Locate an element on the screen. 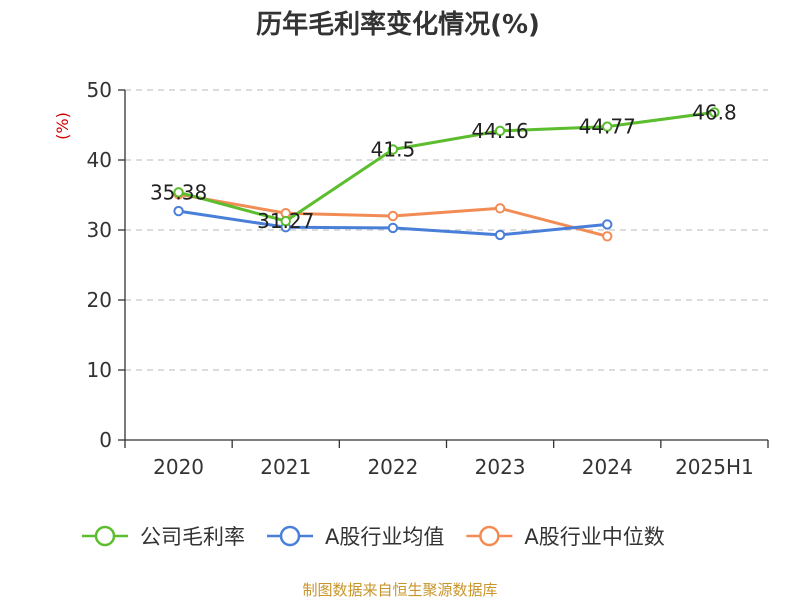 The width and height of the screenshot is (800, 600). y-tick-label: 30 is located at coordinates (99, 230).